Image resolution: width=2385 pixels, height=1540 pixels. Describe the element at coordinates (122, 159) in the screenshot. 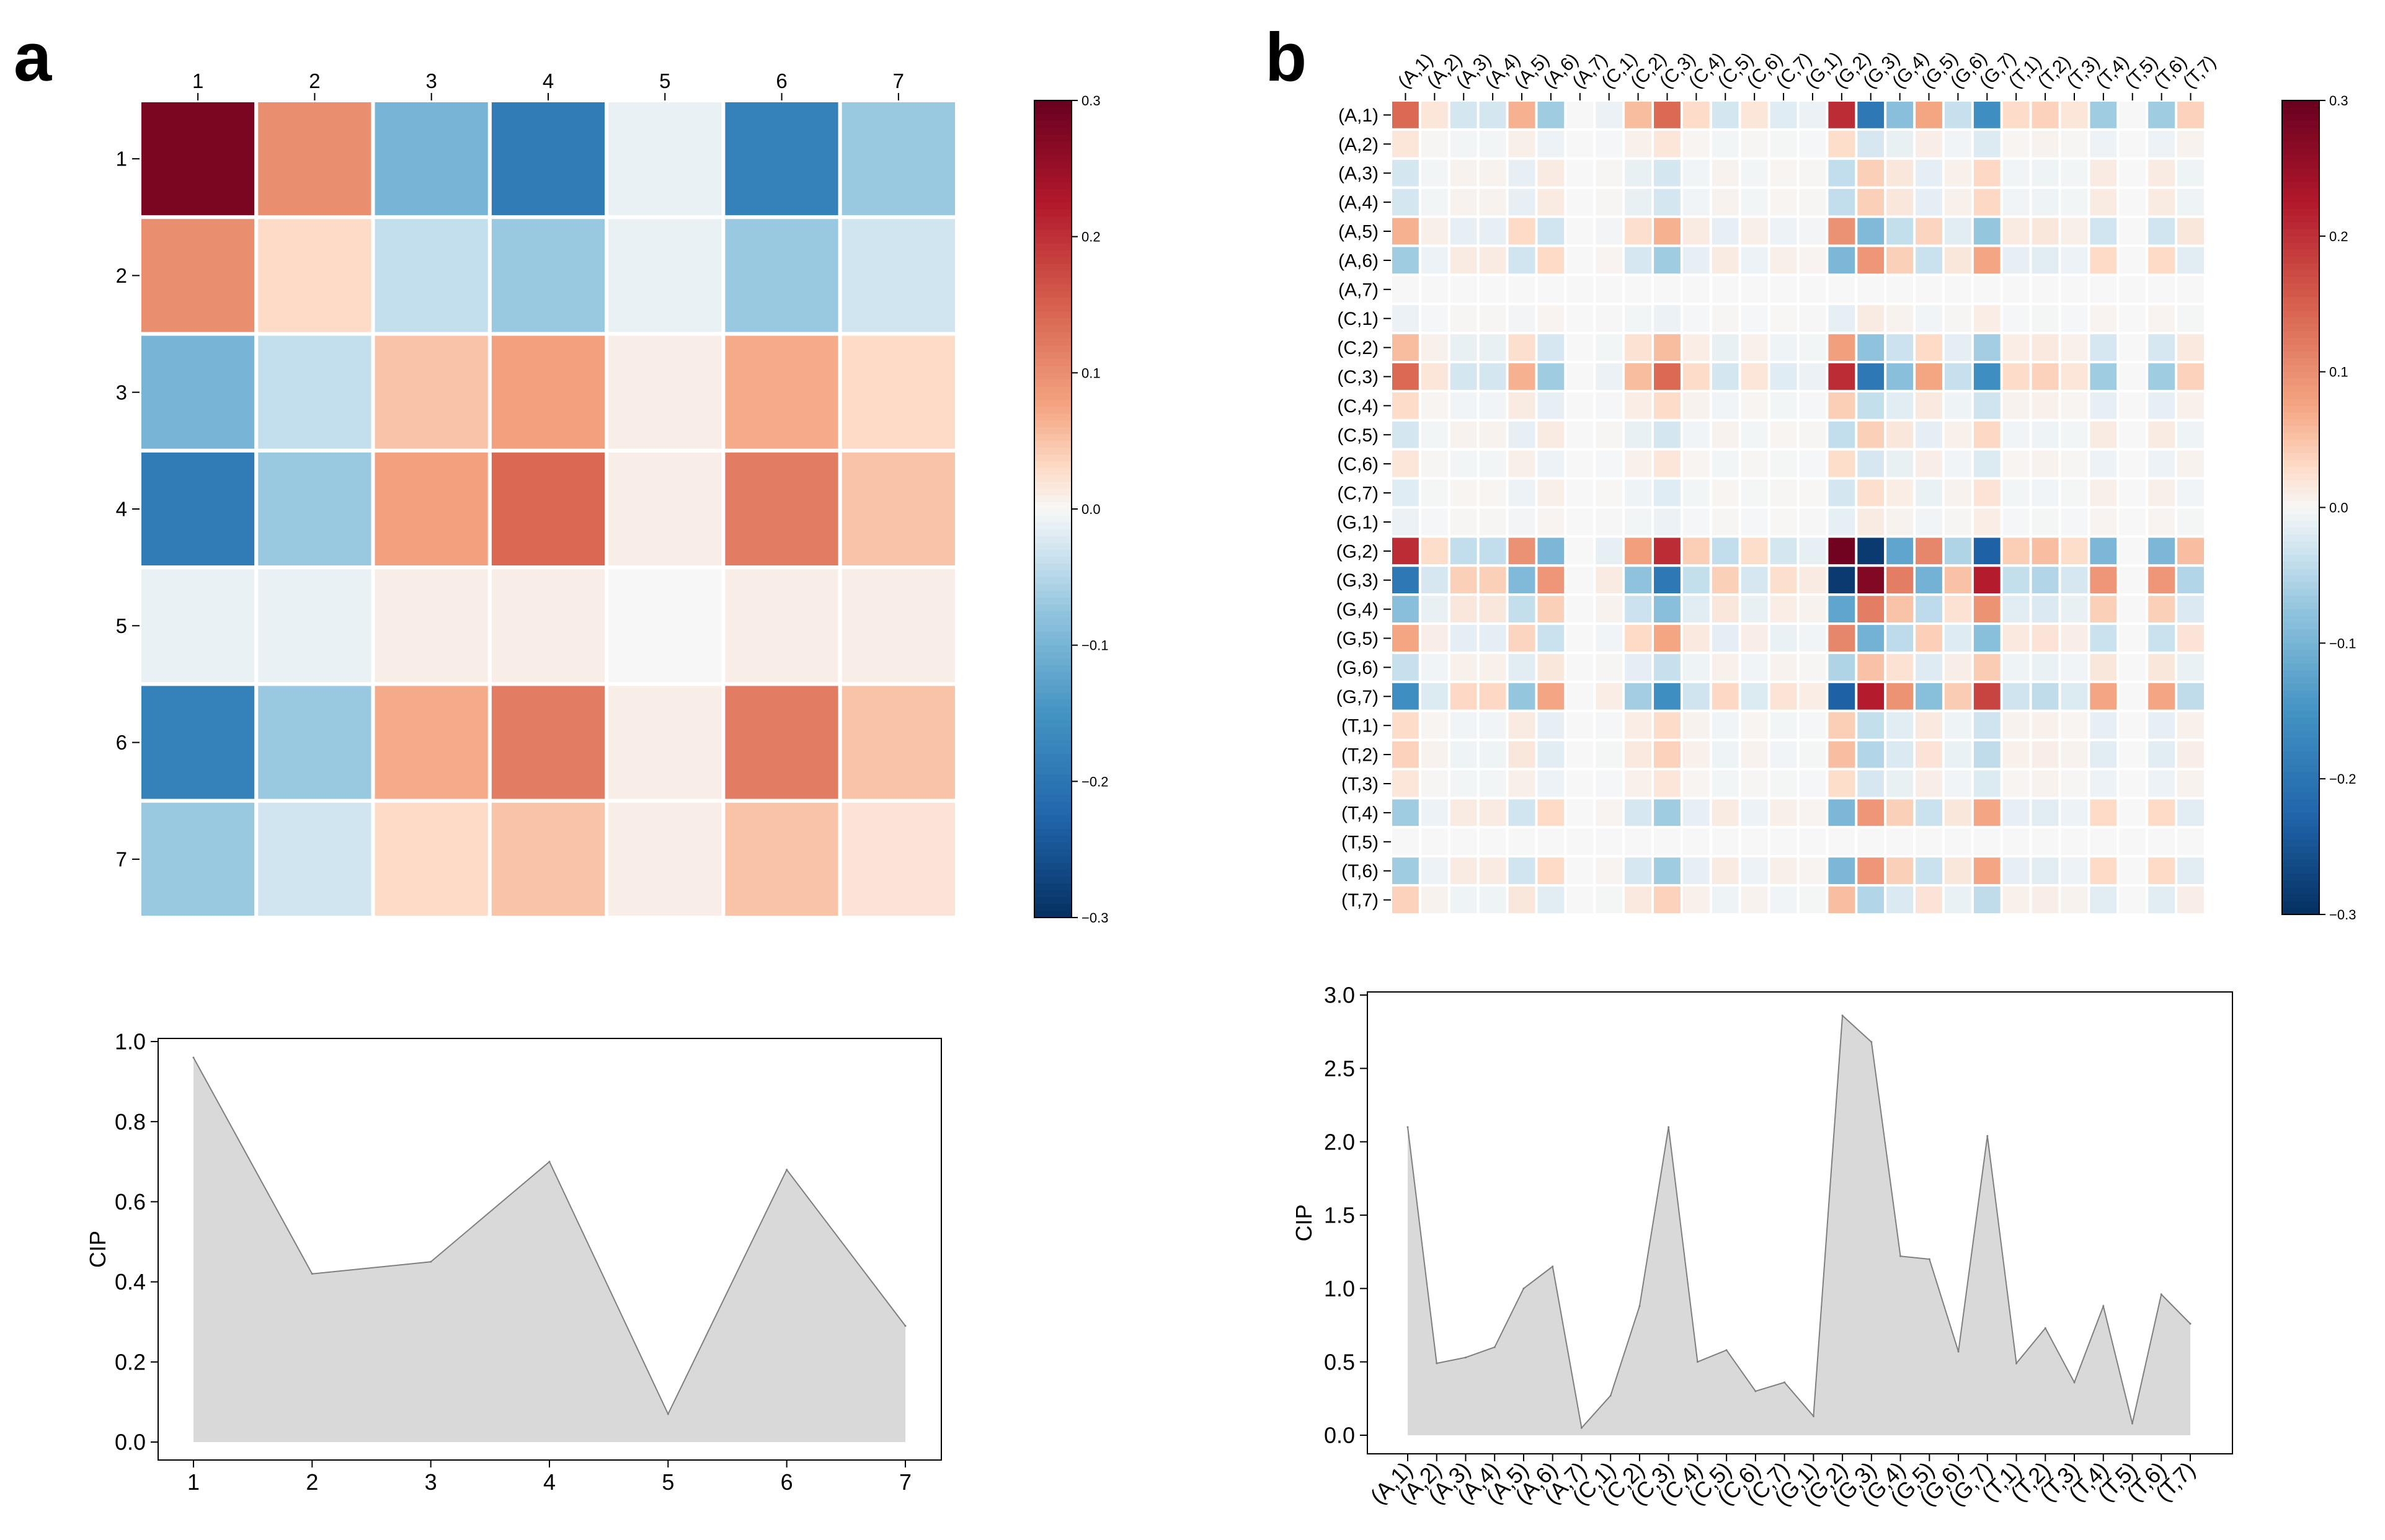

I see `y-tick-label: 1` at that location.